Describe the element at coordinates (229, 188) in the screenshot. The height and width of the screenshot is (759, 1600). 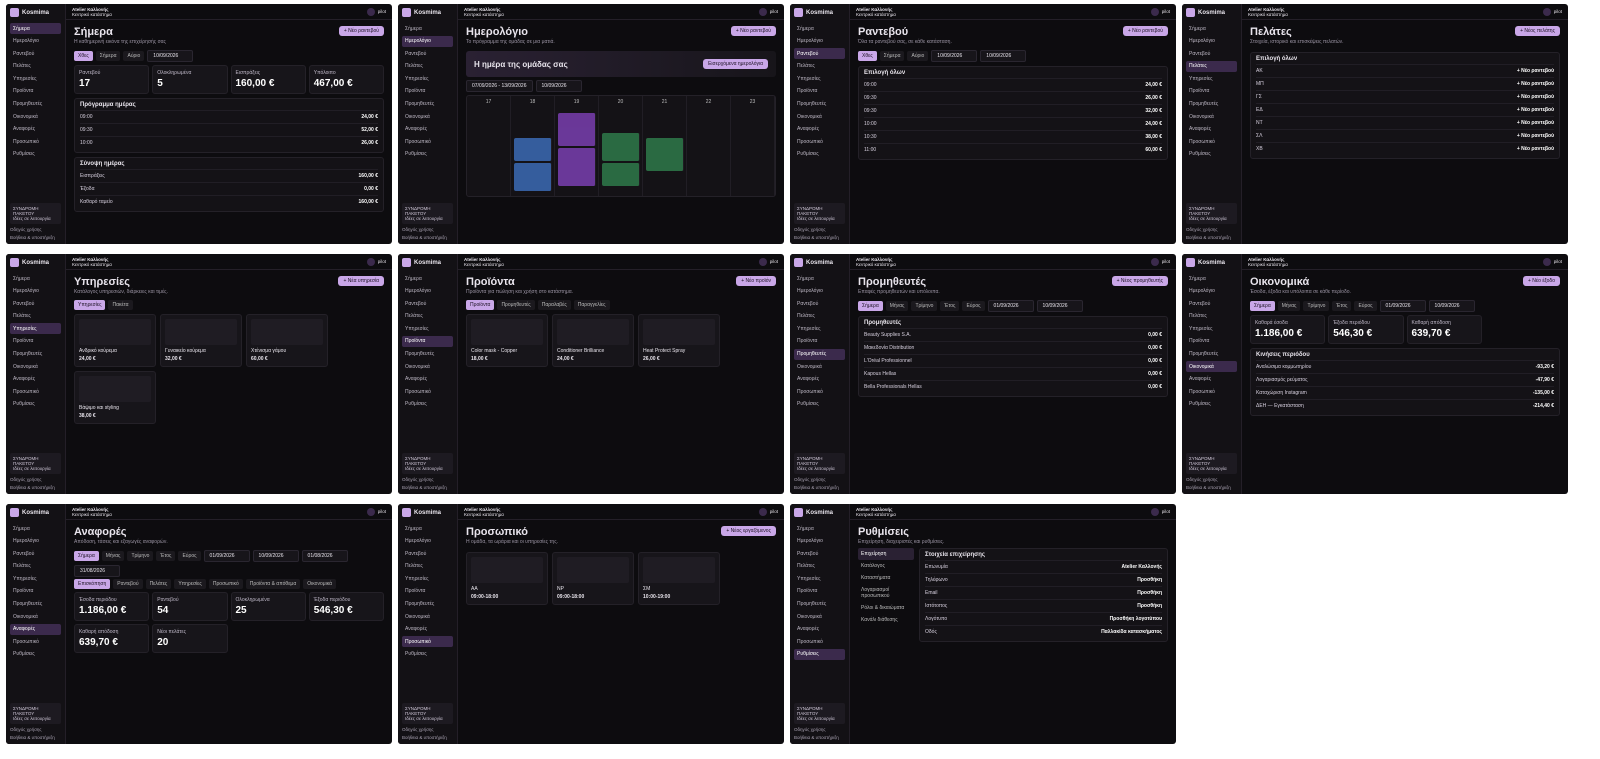
I see `list-row: Έξοδα 0,00 €` at that location.